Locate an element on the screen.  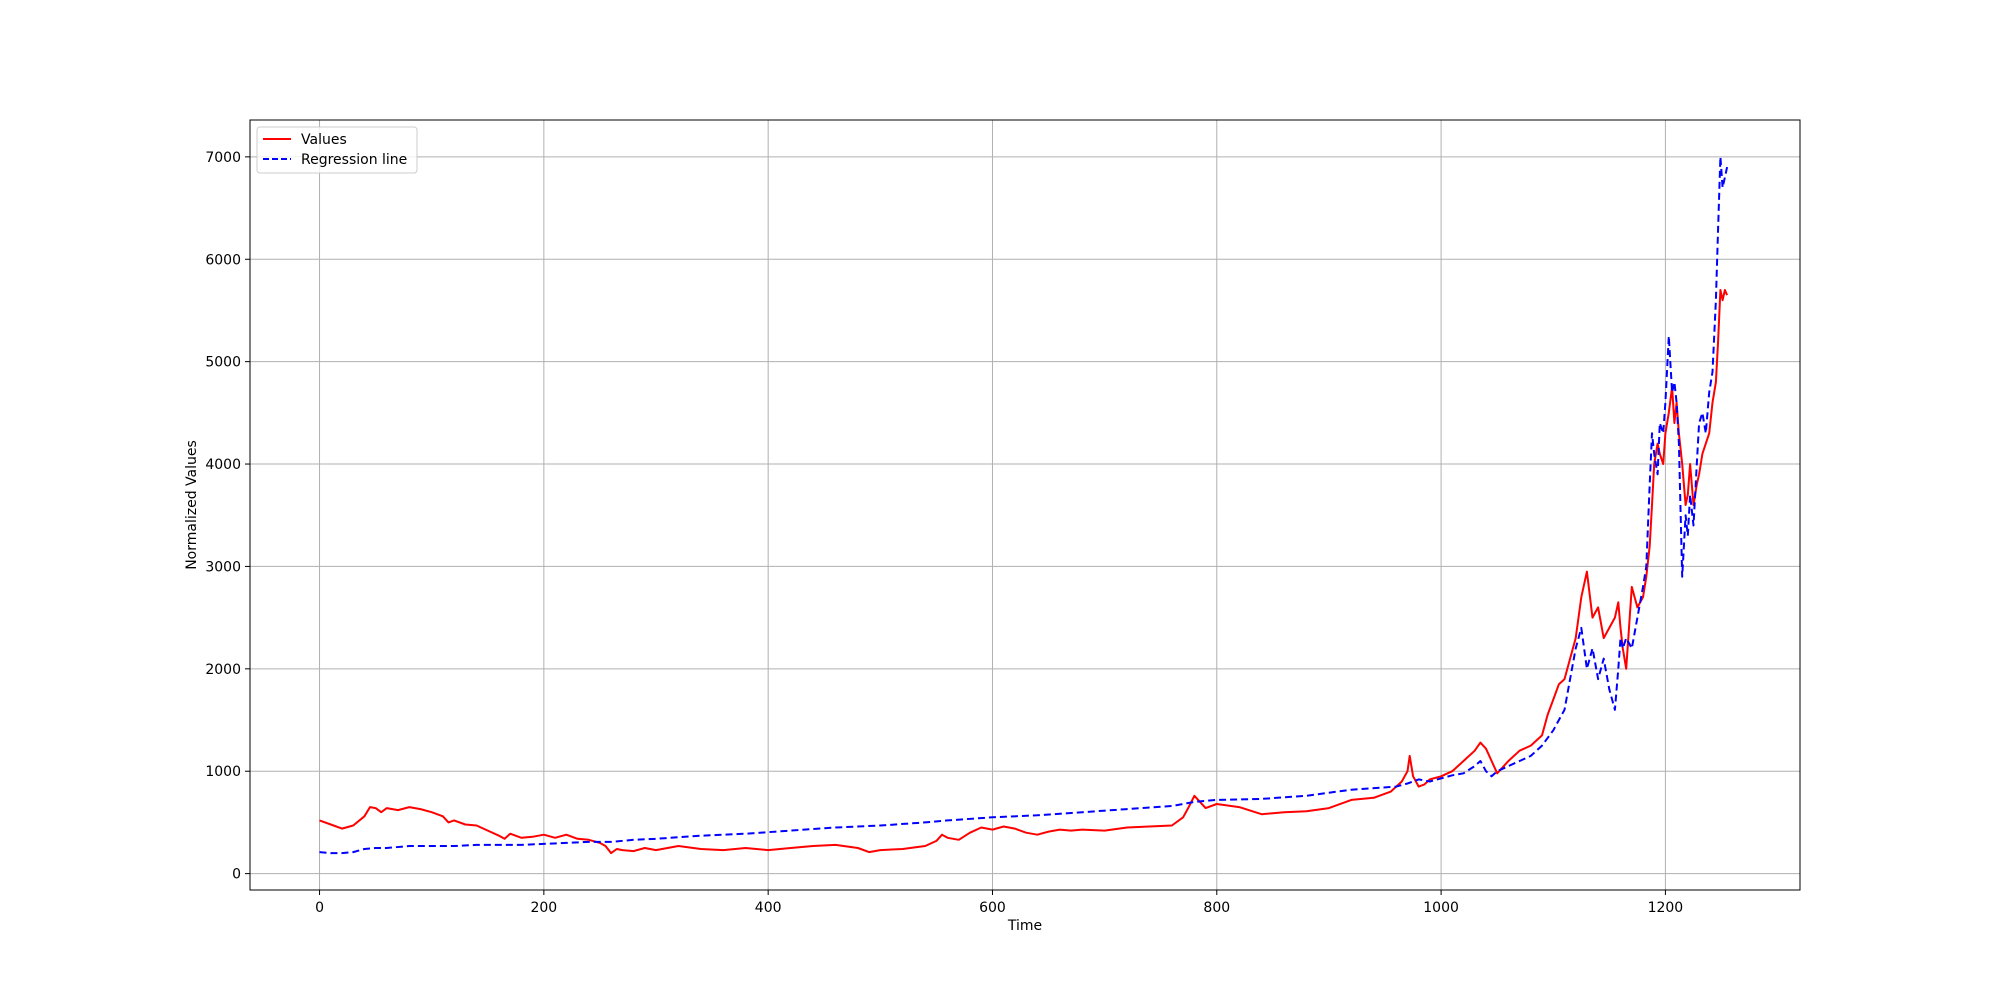
x-tick-label: 600 is located at coordinates (992, 908).